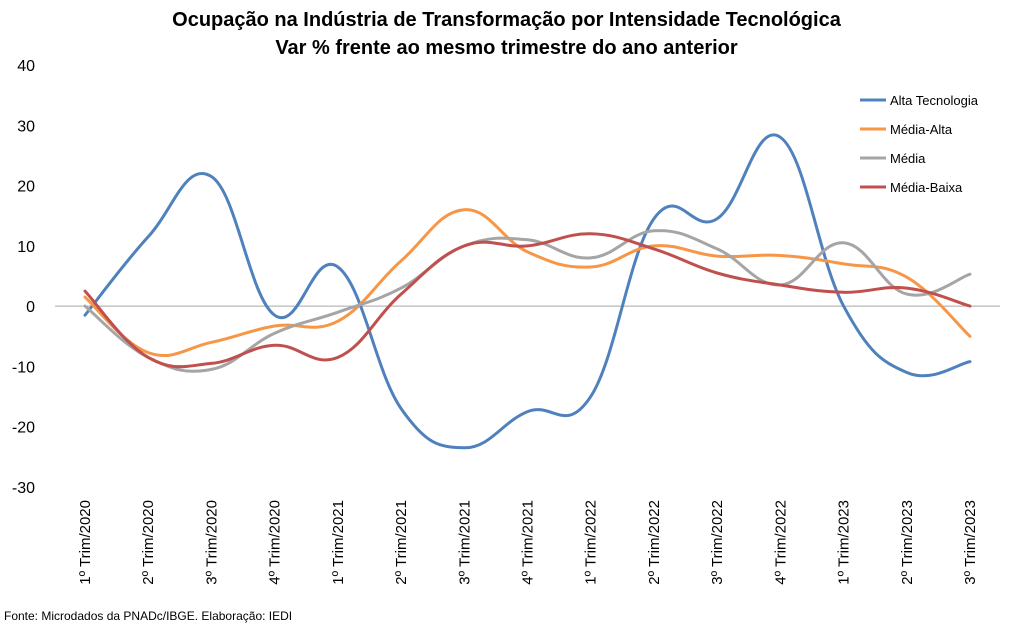 The width and height of the screenshot is (1013, 631). I want to click on x-tick-label: 3º Trim/2023, so click(970, 542).